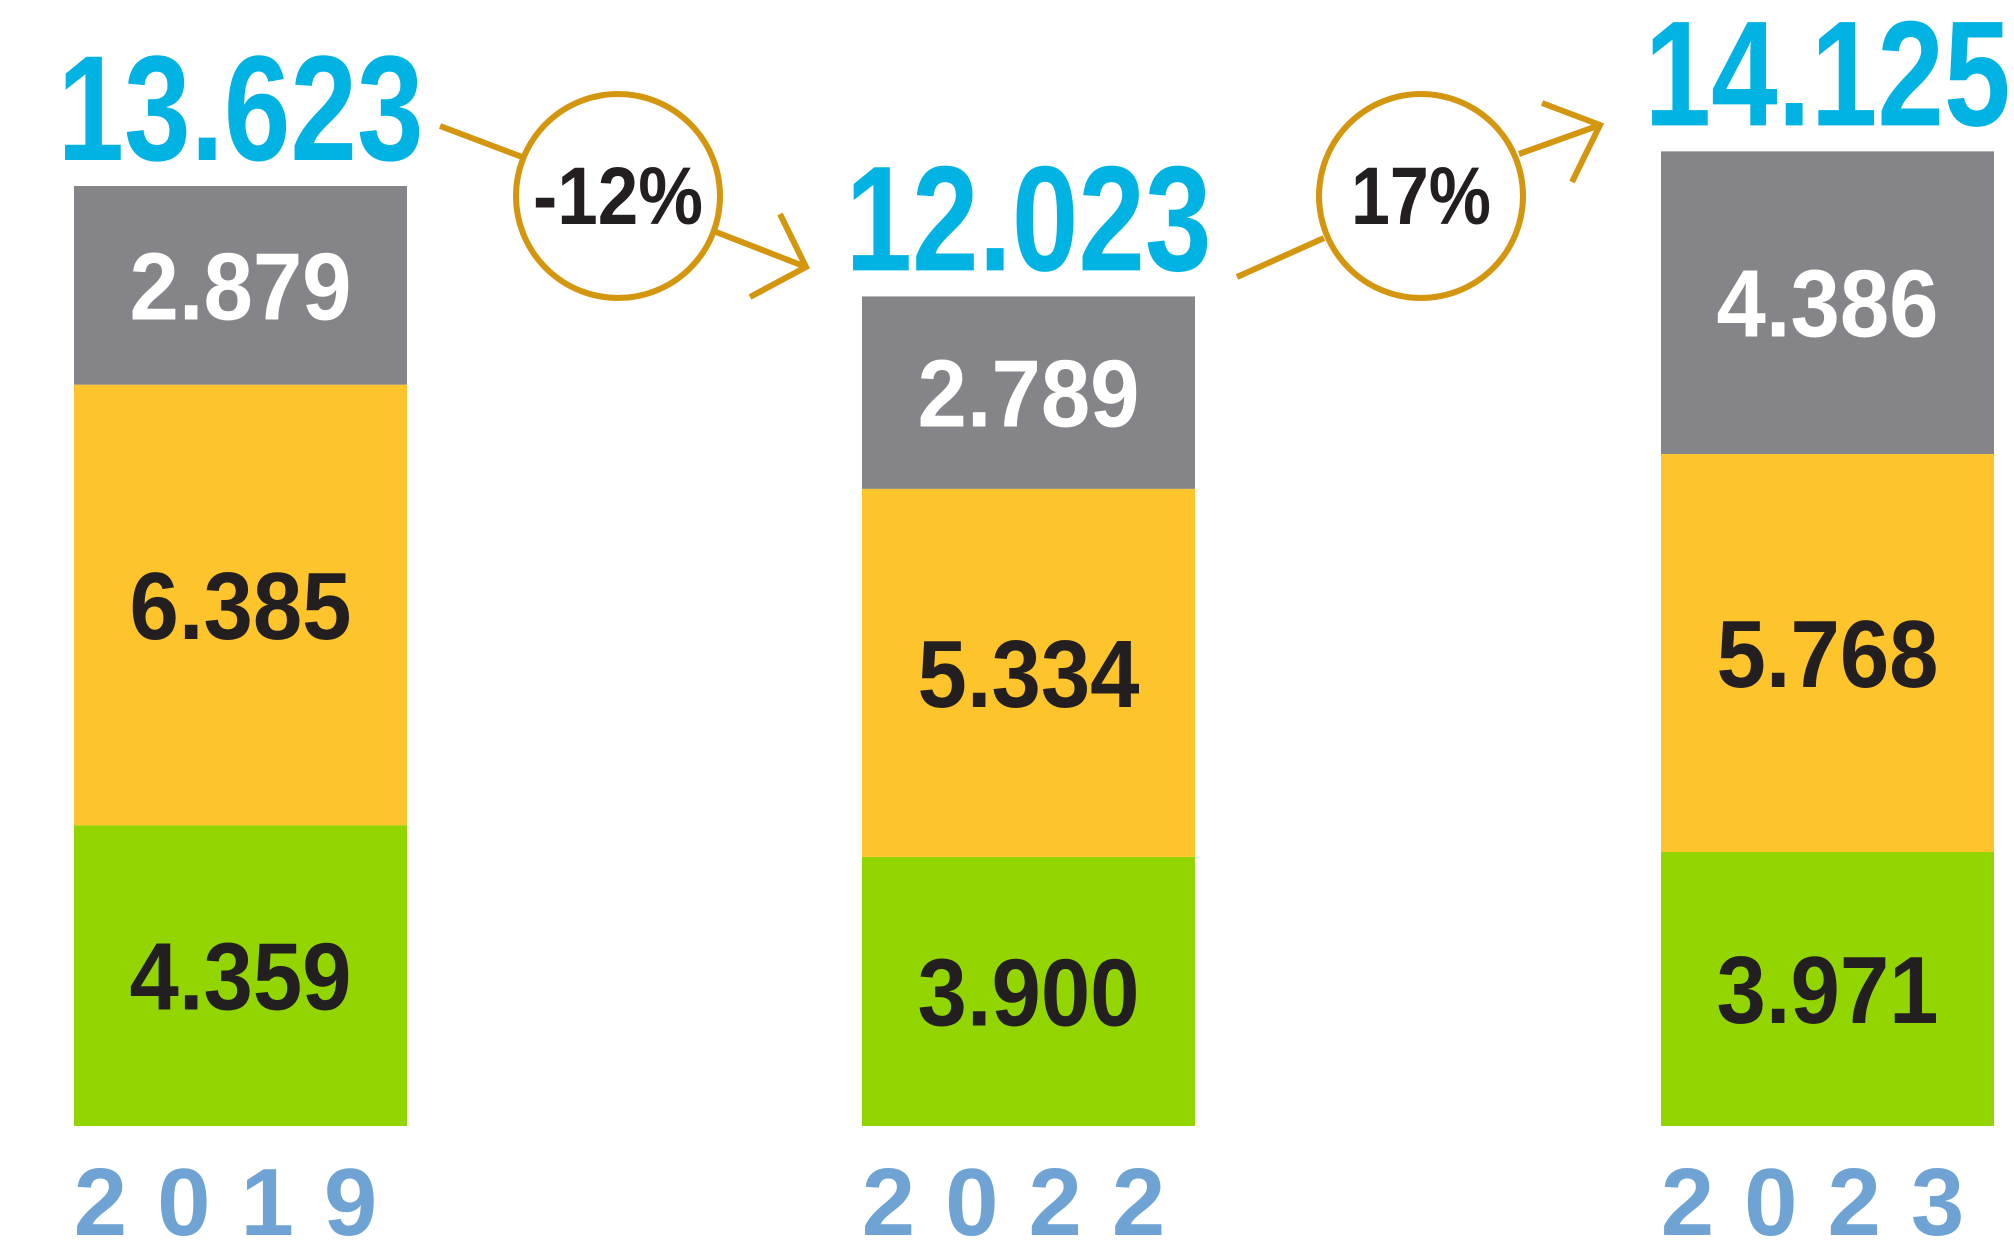  I want to click on segment-label: 5.768, so click(1828, 654).